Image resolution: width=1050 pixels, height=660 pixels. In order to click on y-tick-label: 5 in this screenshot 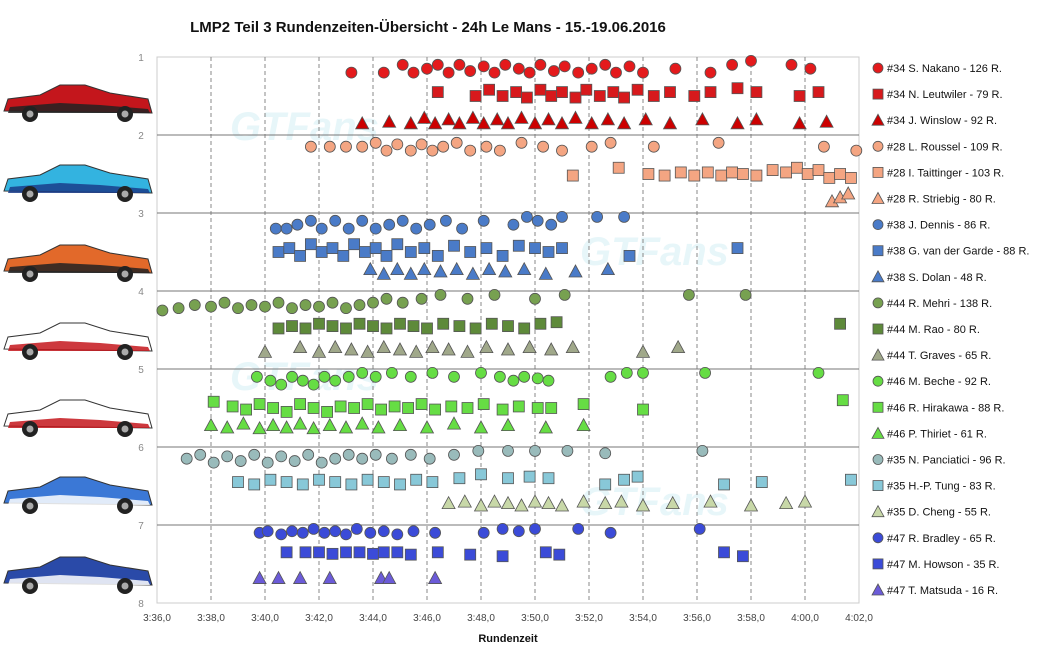, I will do `click(141, 370)`.